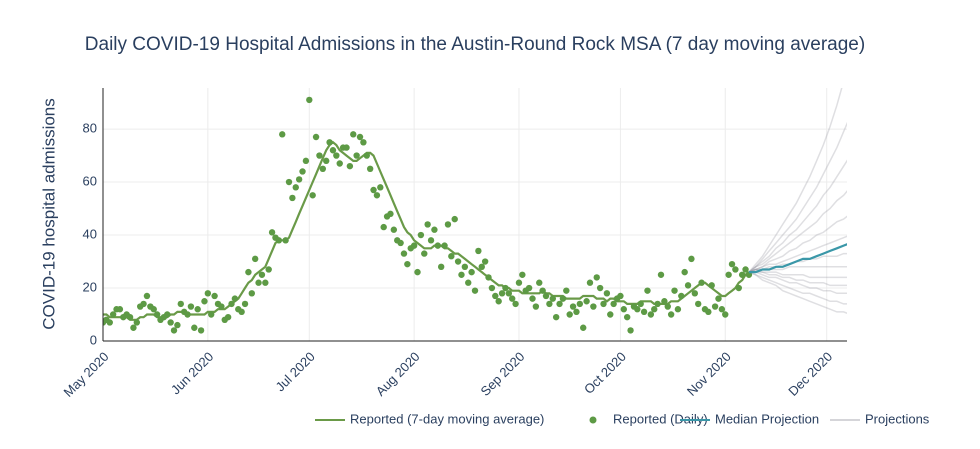 The width and height of the screenshot is (980, 449). What do you see at coordinates (90, 286) in the screenshot?
I see `y-tick-label: 20` at bounding box center [90, 286].